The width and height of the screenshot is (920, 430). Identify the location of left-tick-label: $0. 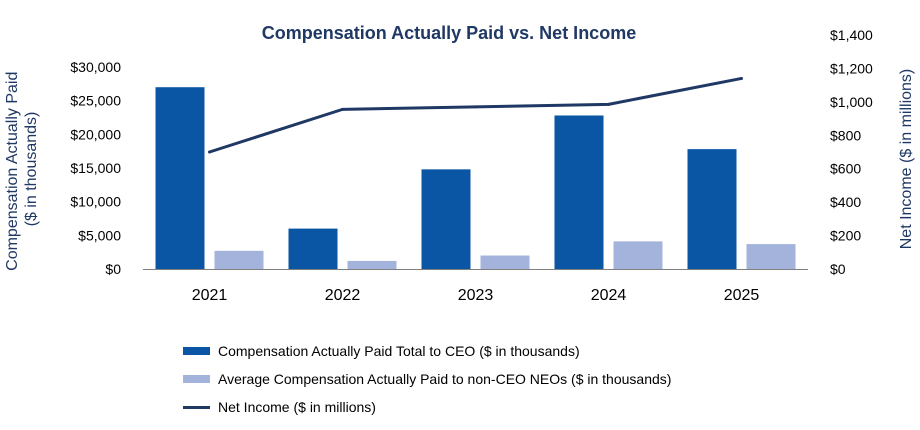
(113, 269).